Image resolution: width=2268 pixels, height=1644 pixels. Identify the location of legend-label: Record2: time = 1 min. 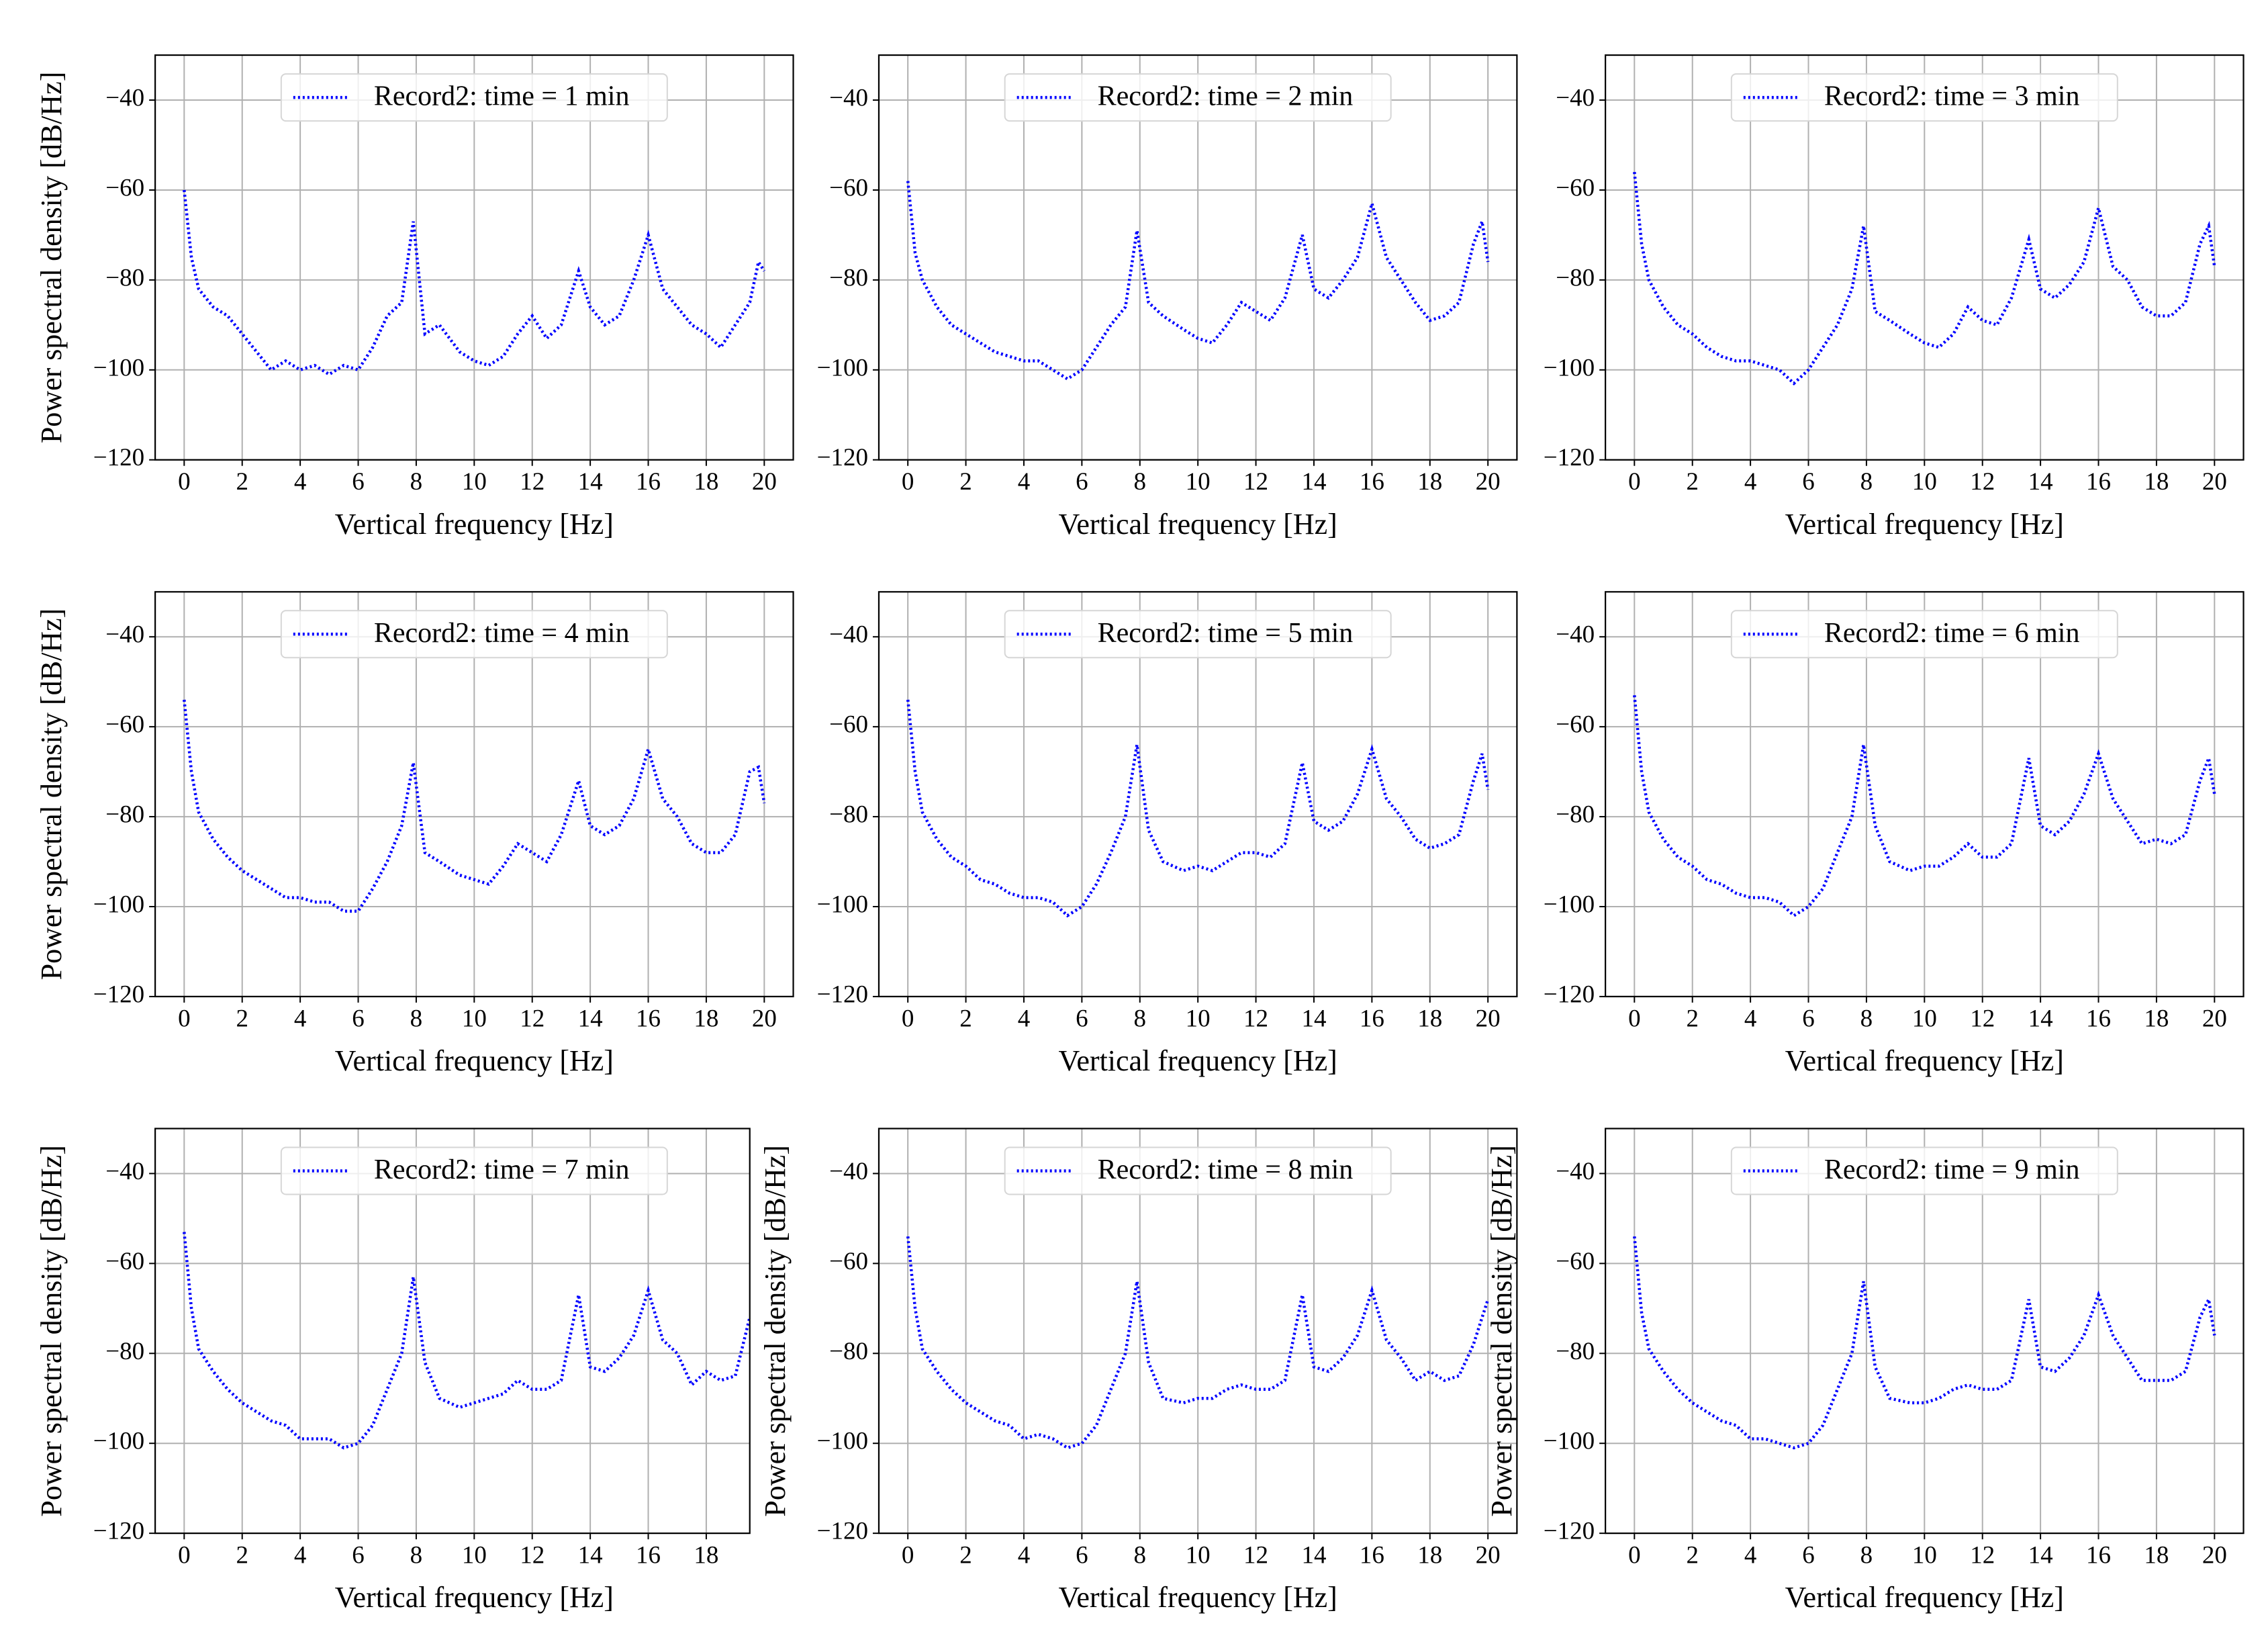
(502, 96).